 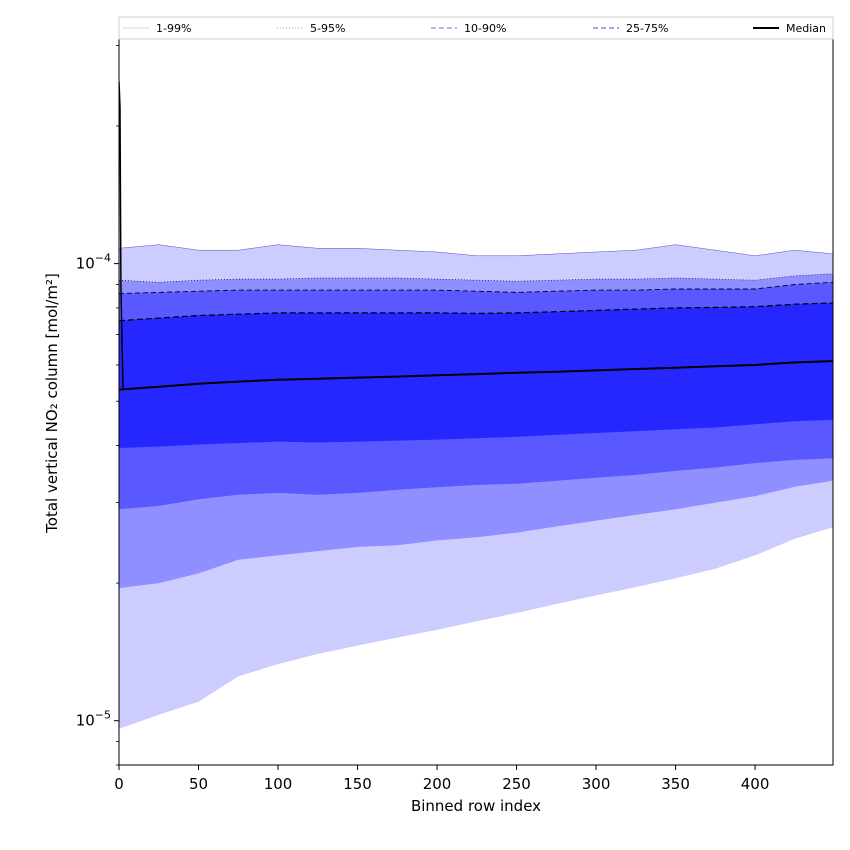 I want to click on band-edge-1-99%-upper, so click(x=476, y=250).